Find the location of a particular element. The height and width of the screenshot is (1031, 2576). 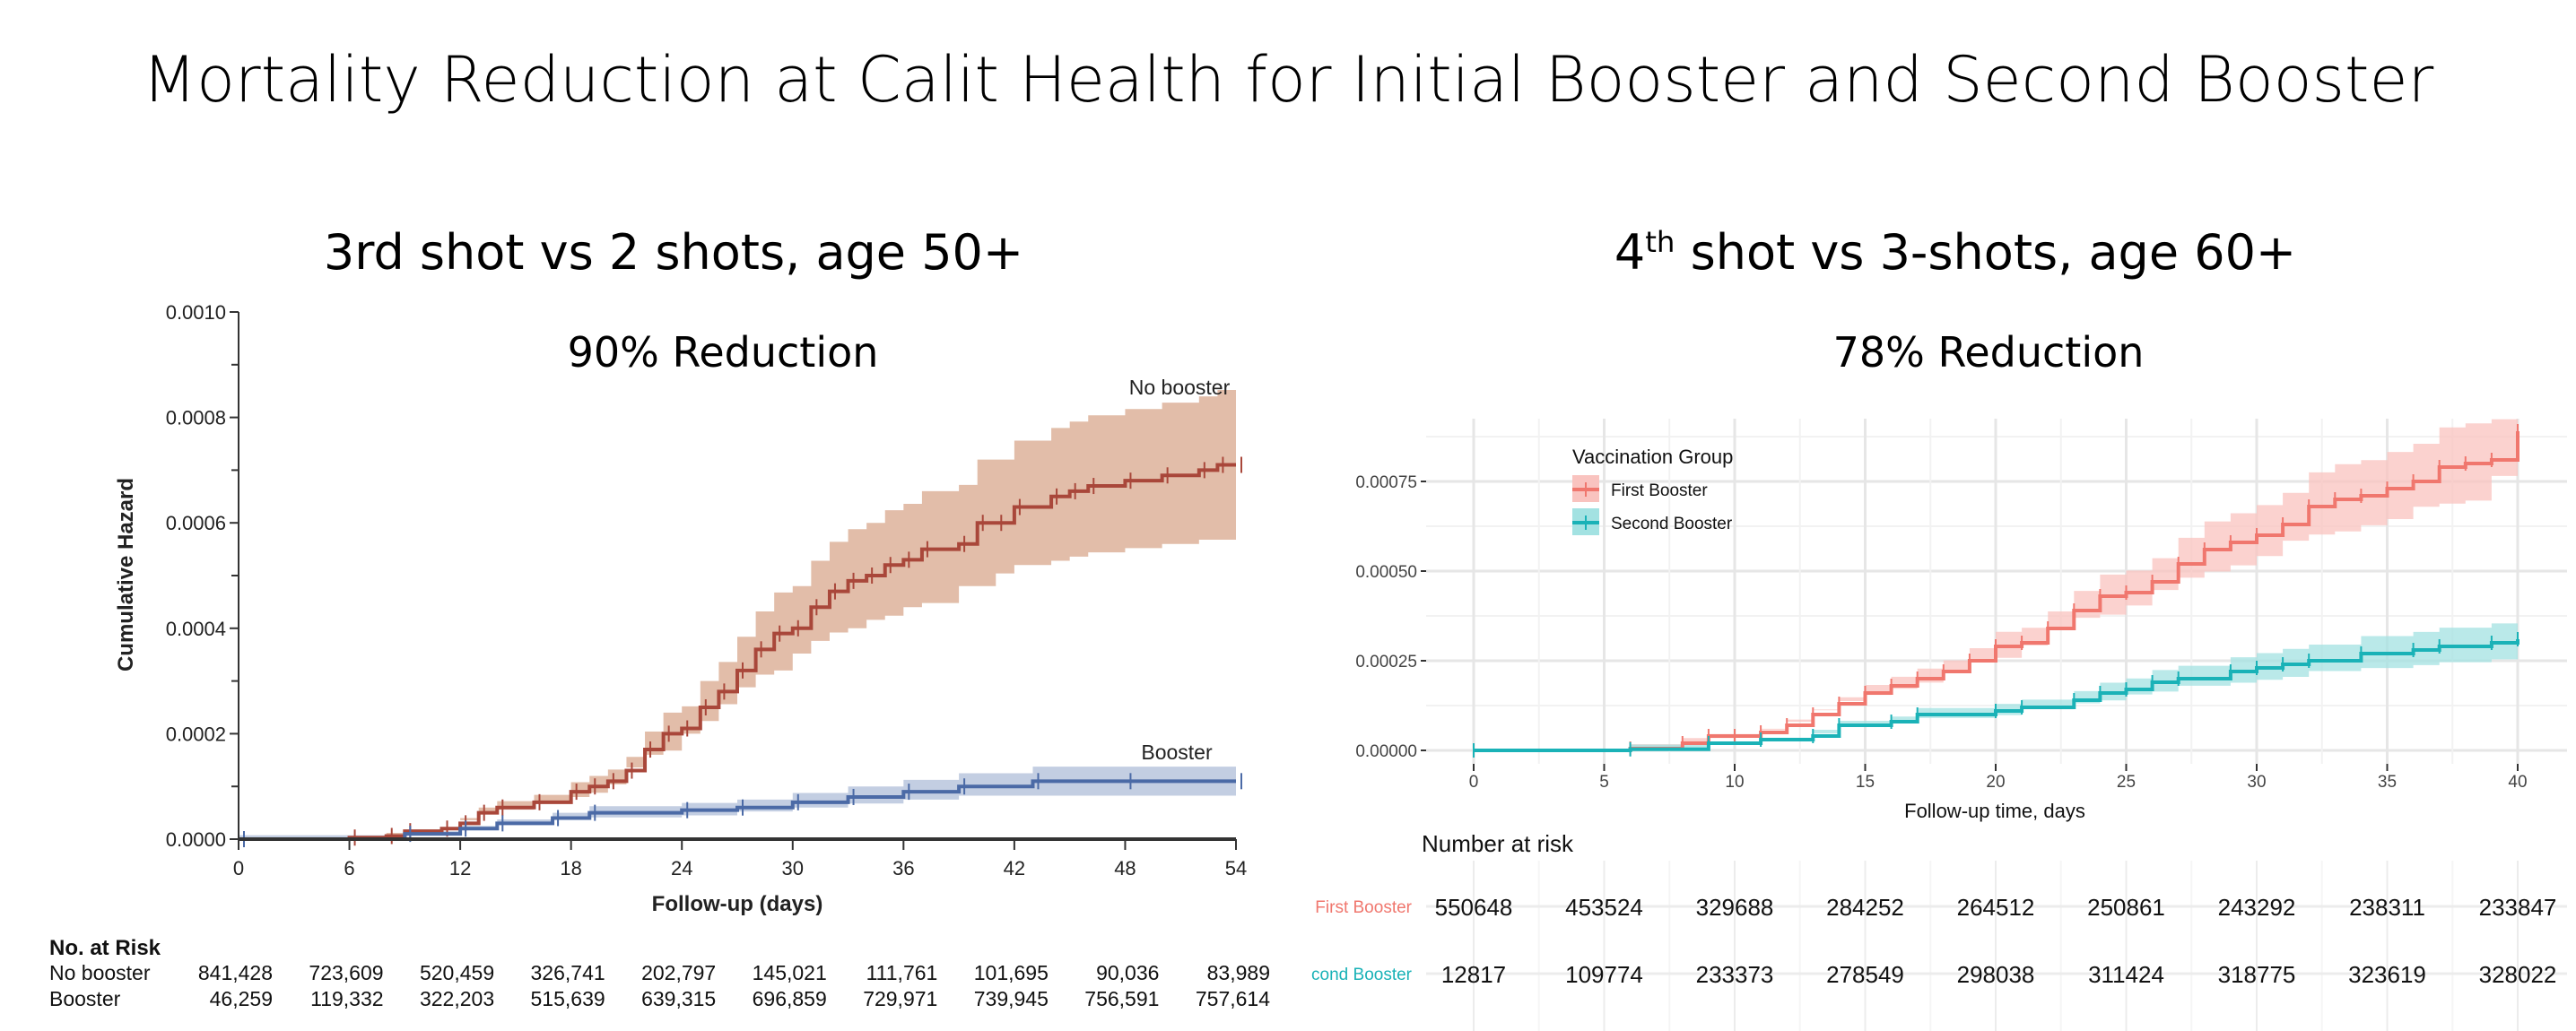

risk-cell: 841,428 is located at coordinates (235, 972).